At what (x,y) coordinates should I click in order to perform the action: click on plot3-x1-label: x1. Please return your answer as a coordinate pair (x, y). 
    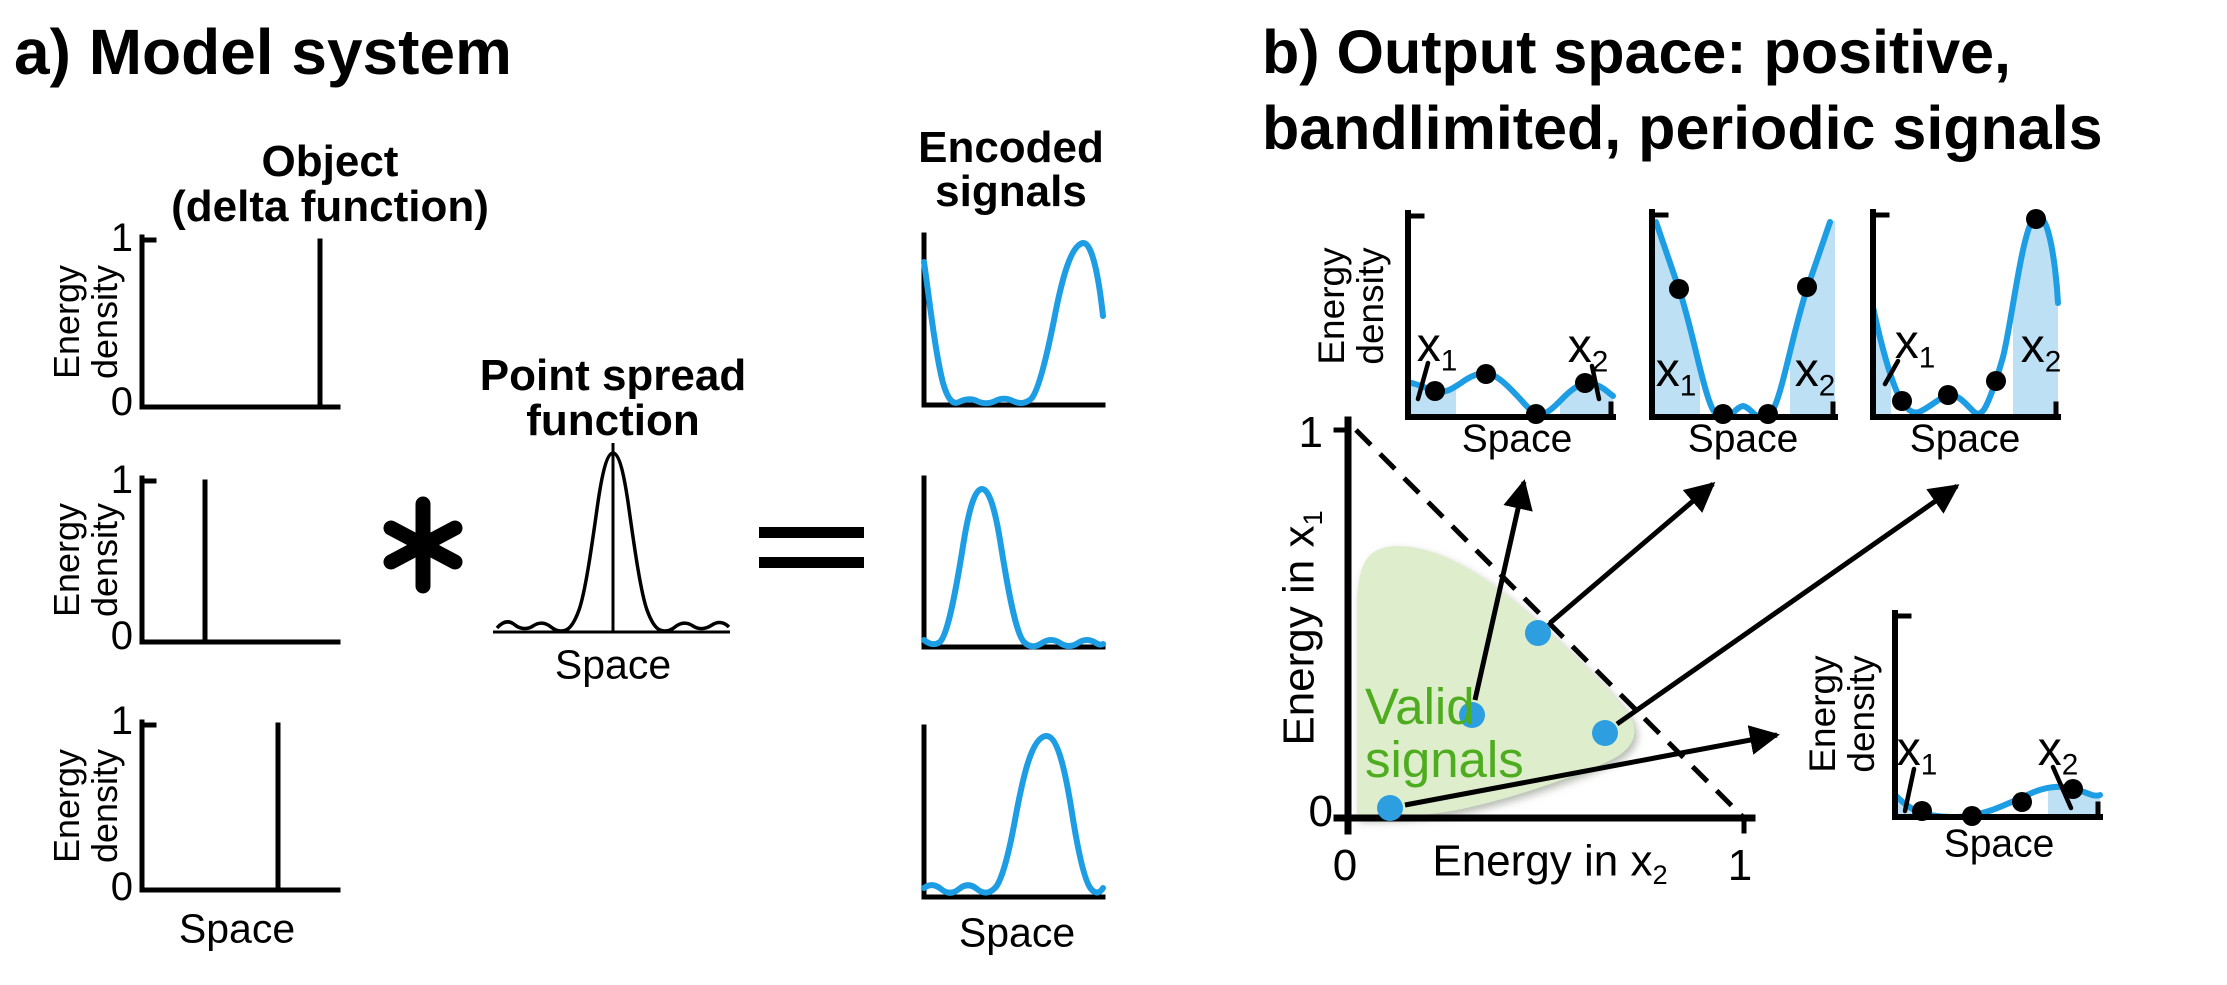
    Looking at the image, I should click on (1915, 345).